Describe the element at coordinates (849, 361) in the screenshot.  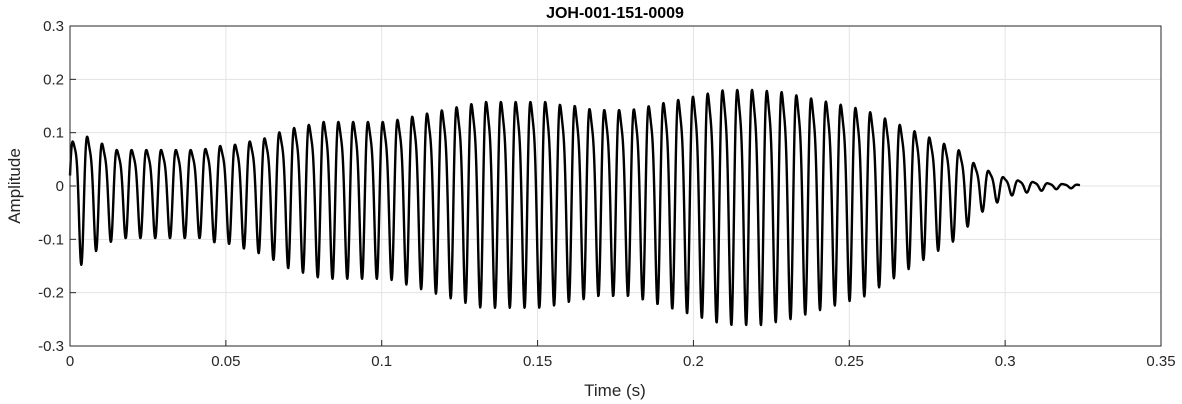
I see `x-tick-label: 0.25` at that location.